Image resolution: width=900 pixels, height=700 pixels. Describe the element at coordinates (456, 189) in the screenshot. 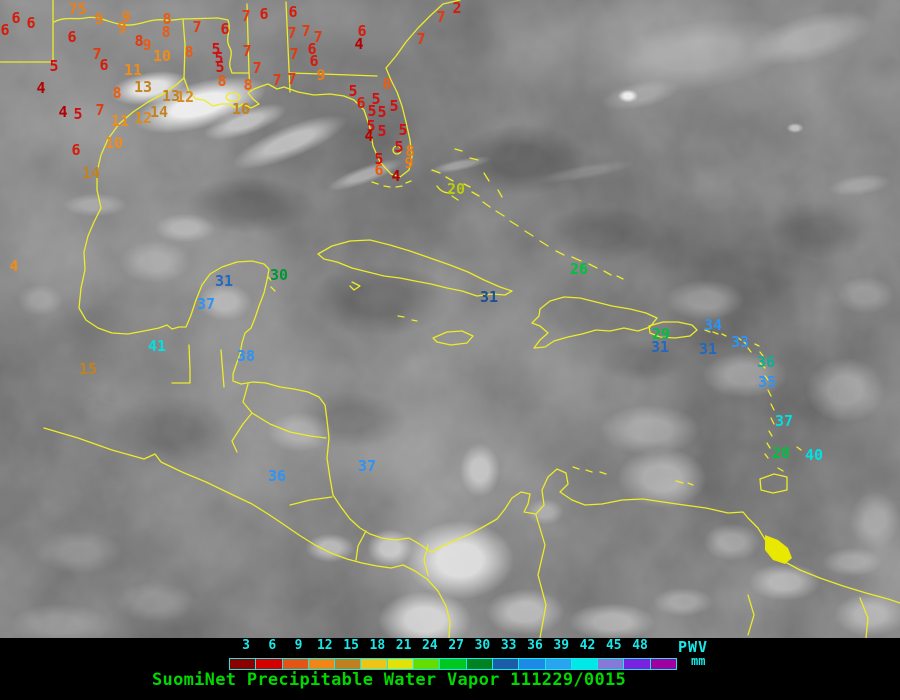

I see `station-pwv-value: 20` at that location.